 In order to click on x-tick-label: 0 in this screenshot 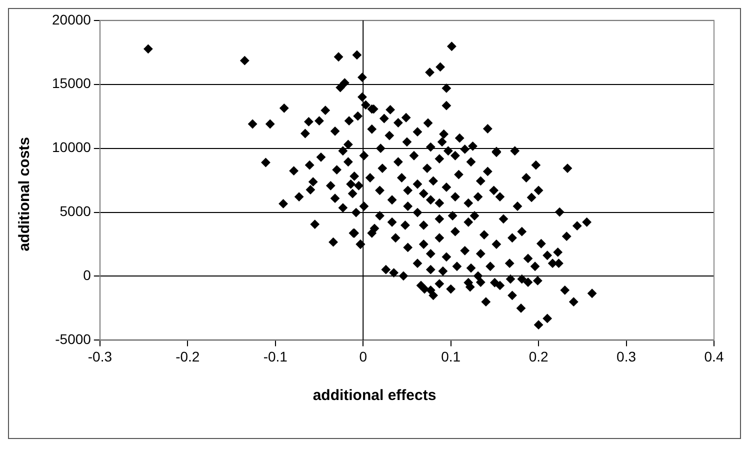, I will do `click(363, 356)`.